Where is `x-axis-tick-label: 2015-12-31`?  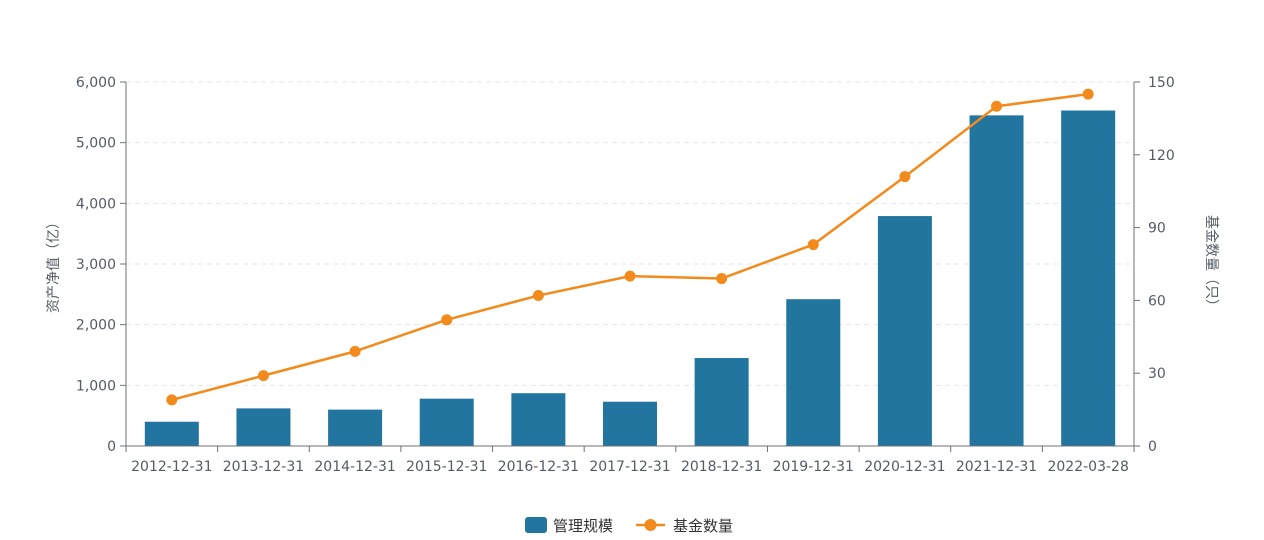
x-axis-tick-label: 2015-12-31 is located at coordinates (446, 467).